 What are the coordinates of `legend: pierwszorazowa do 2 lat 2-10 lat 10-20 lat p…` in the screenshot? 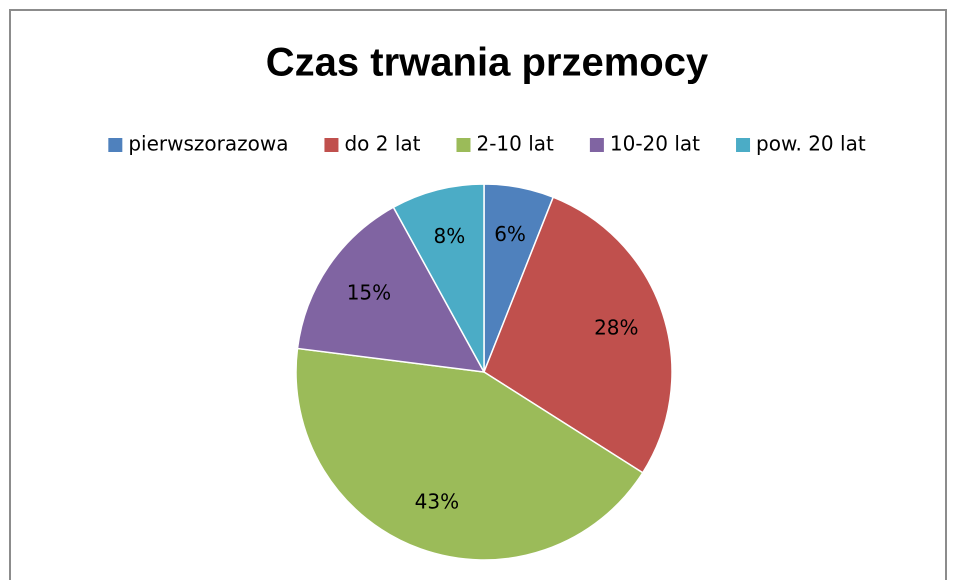 It's located at (487, 144).